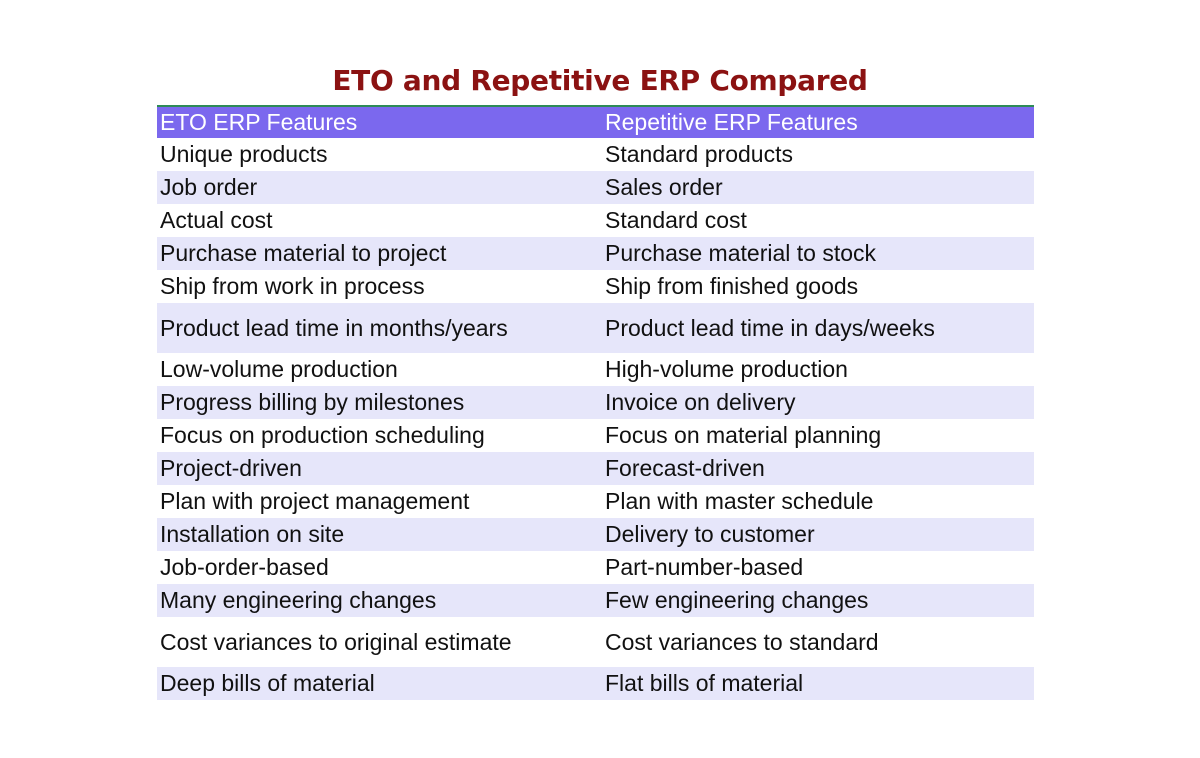 Image resolution: width=1200 pixels, height=758 pixels. Describe the element at coordinates (259, 122) in the screenshot. I see `header-eto-features: ETO ERP Features` at that location.